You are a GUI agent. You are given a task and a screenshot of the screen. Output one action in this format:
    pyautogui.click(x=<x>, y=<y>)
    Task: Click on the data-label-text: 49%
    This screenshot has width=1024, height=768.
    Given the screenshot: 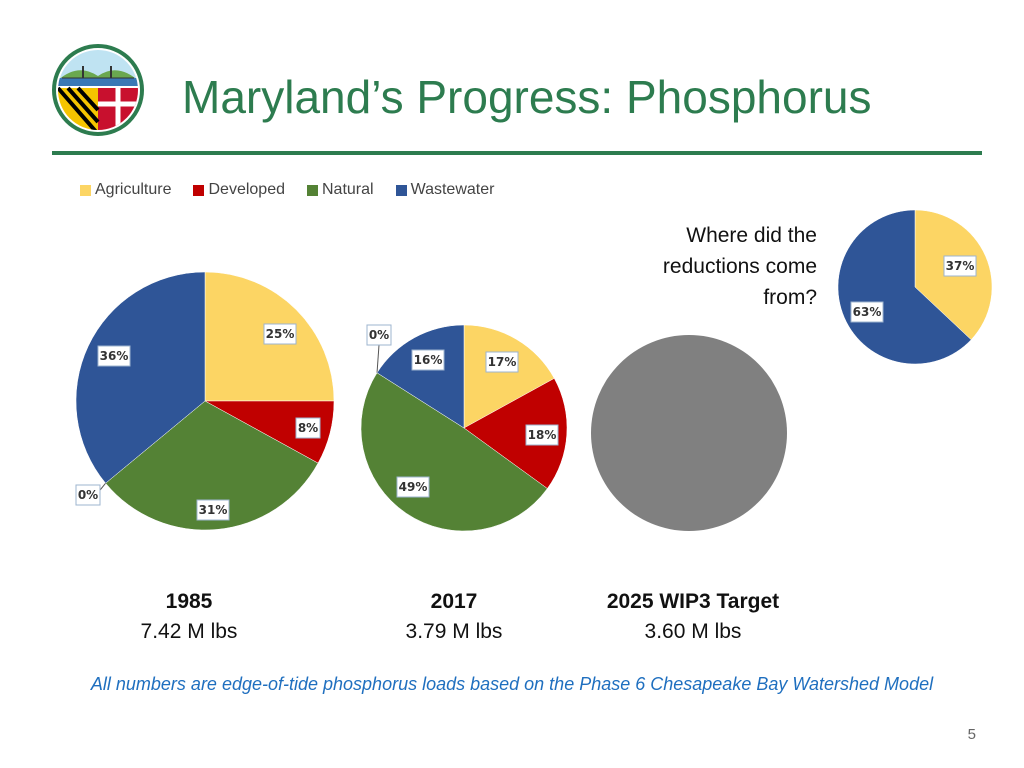 What is the action you would take?
    pyautogui.click(x=413, y=487)
    